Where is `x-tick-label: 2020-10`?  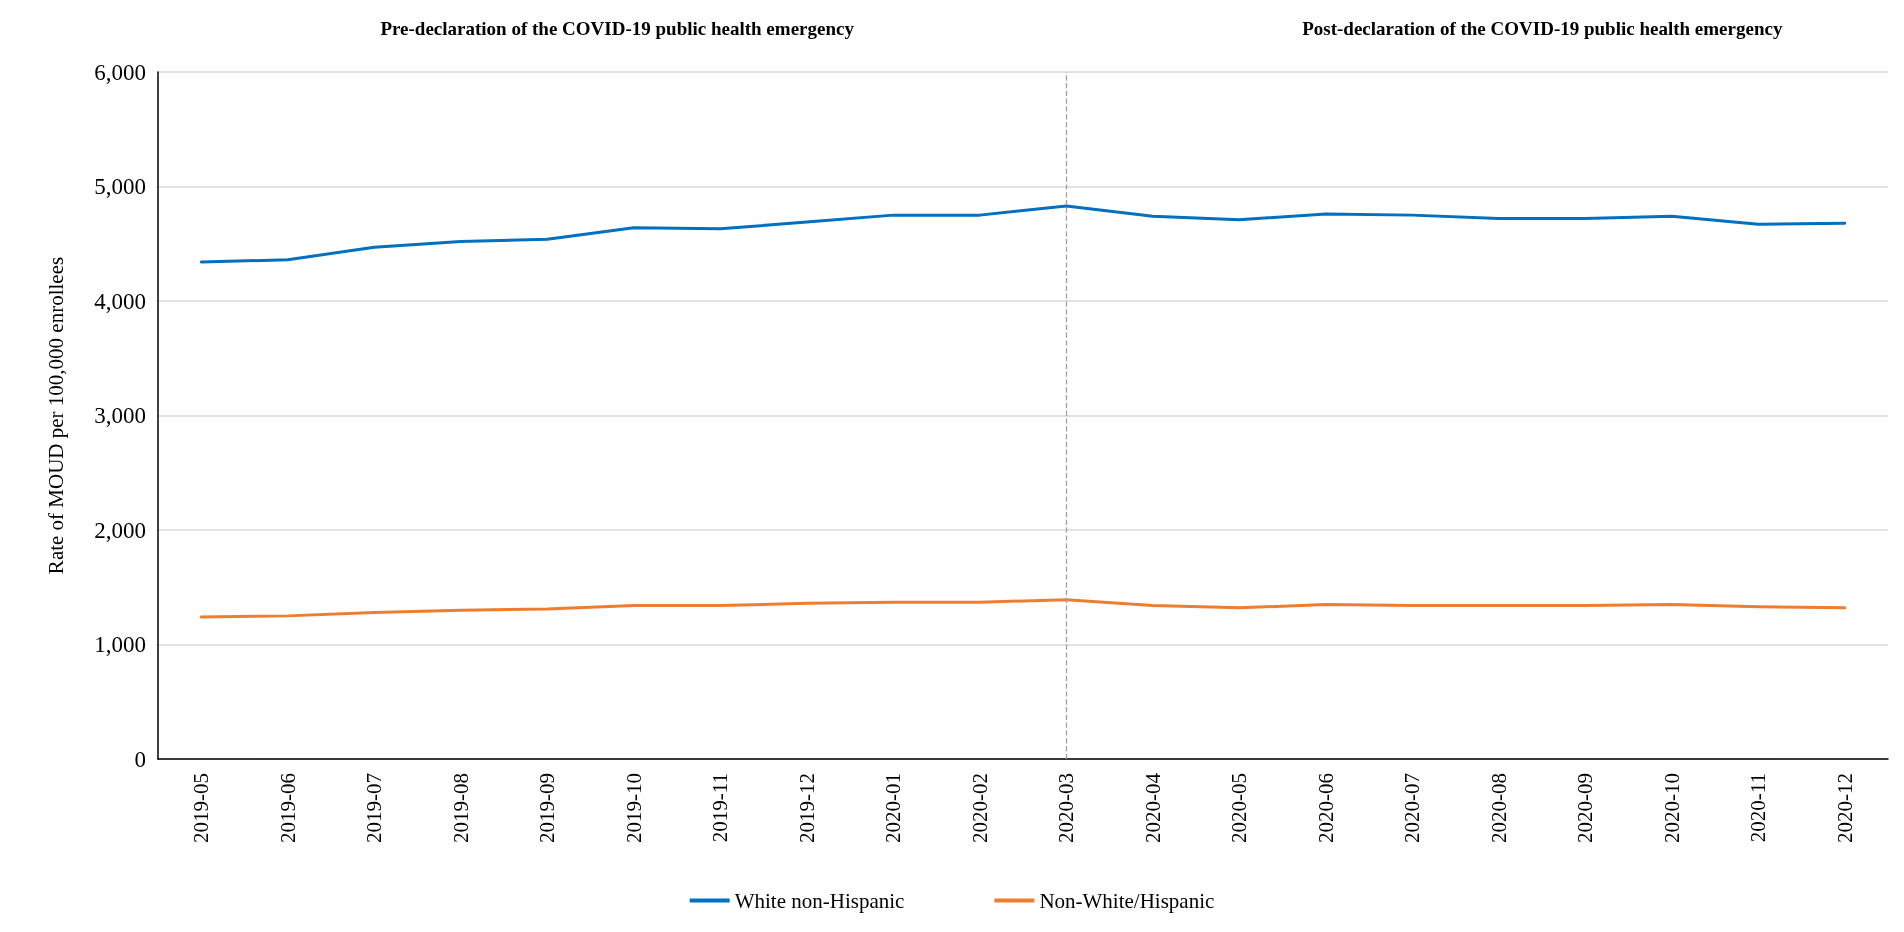 x-tick-label: 2020-10 is located at coordinates (1671, 808).